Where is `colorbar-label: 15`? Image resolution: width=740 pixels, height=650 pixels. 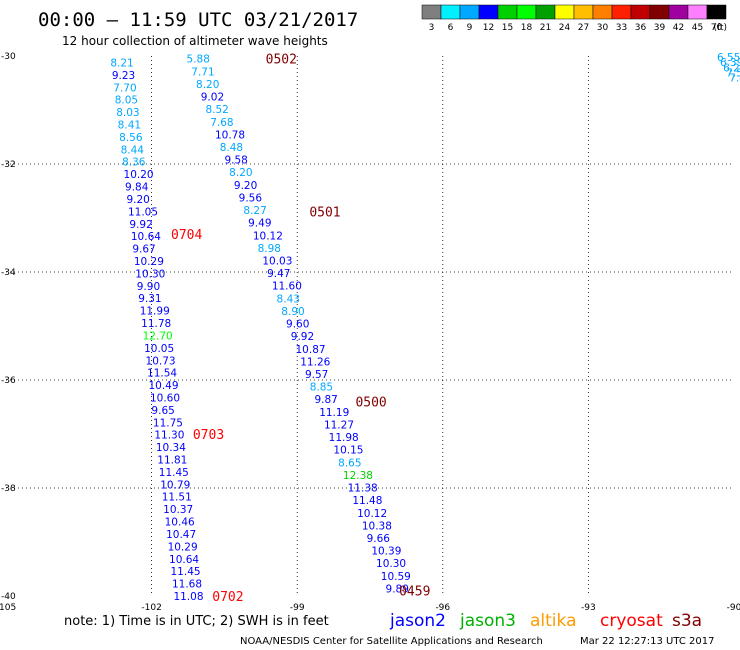
colorbar-label: 15 is located at coordinates (507, 28).